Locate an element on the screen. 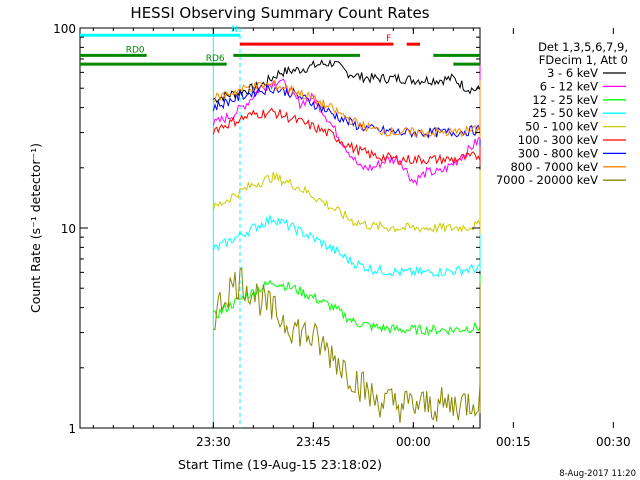 Image resolution: width=640 pixels, height=480 pixels. state-bar-label-4: RD6 is located at coordinates (215, 59).